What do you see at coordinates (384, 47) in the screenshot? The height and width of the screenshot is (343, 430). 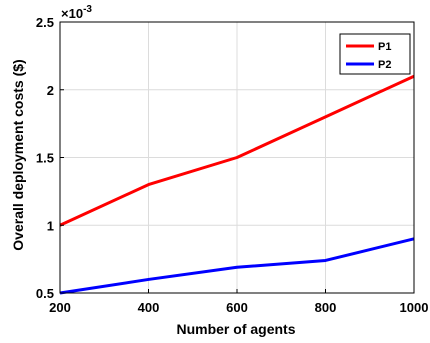 I see `legend-label-p1: P1` at bounding box center [384, 47].